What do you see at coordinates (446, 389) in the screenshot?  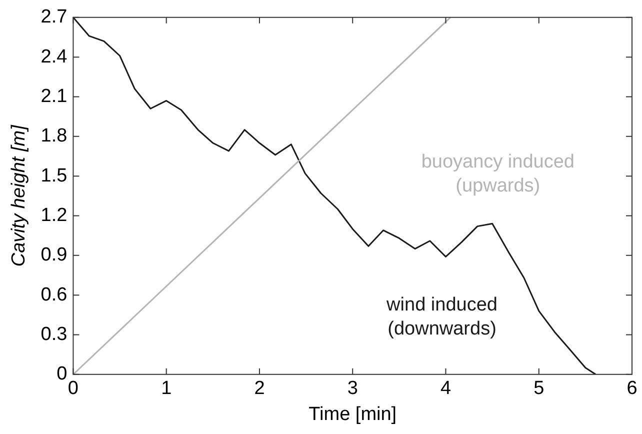 I see `x-tick-label: 4` at bounding box center [446, 389].